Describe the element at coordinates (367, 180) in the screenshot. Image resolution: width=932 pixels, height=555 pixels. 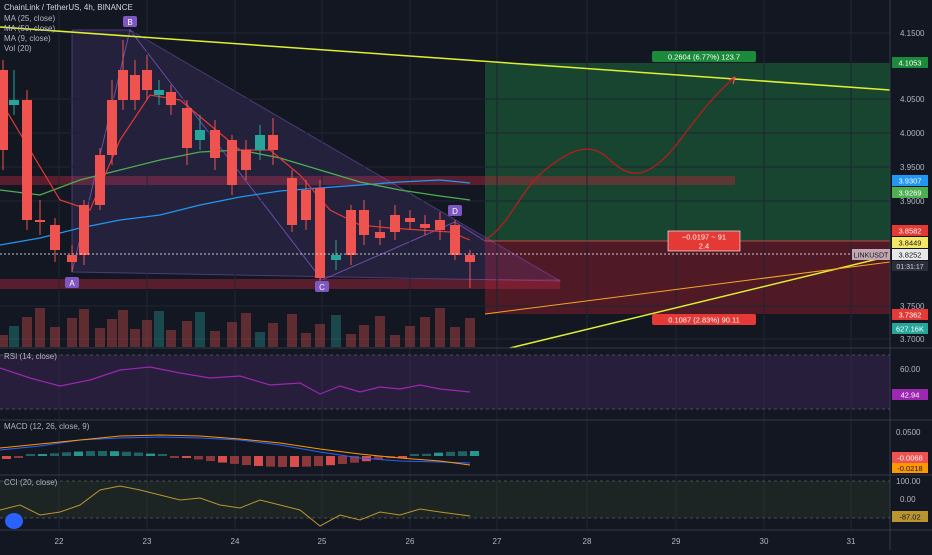
I see `resistance-band` at that location.